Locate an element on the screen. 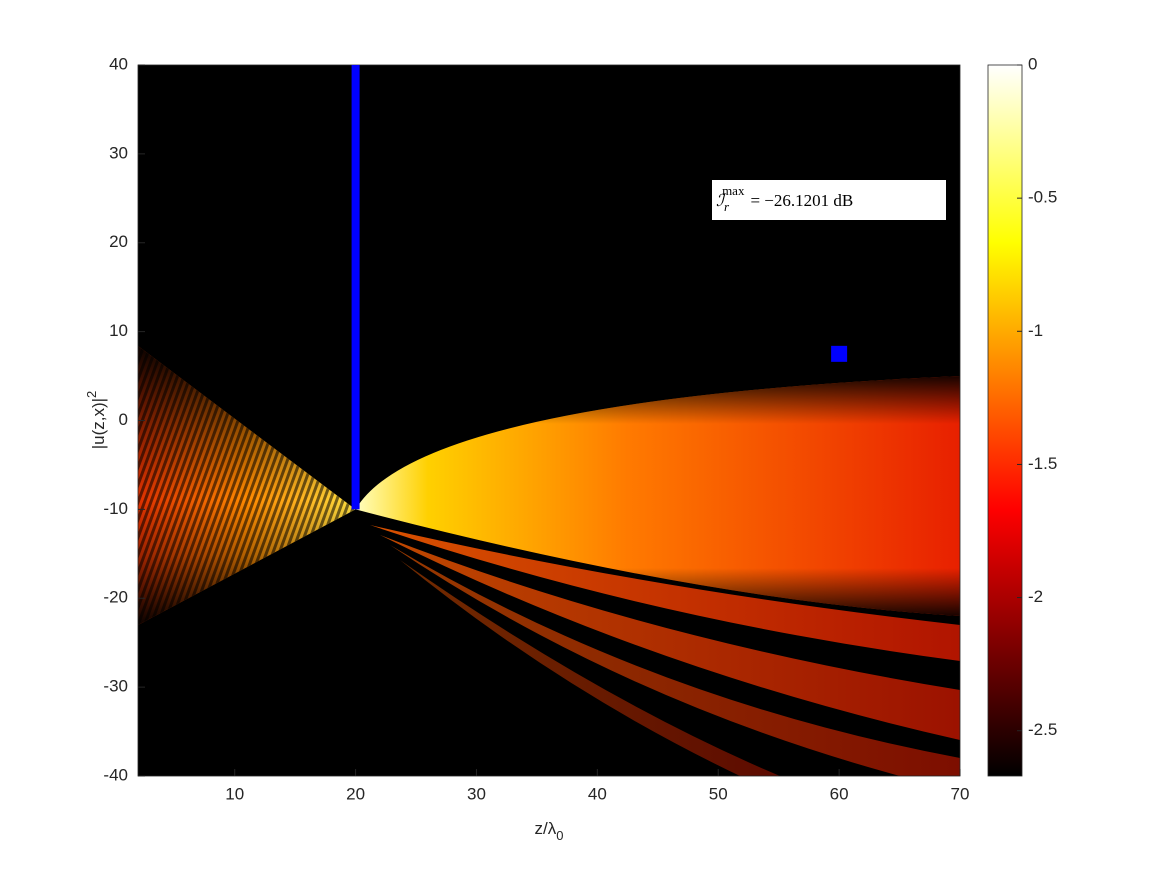 The image size is (1164, 873). field-left-fringes is located at coordinates (247, 485).